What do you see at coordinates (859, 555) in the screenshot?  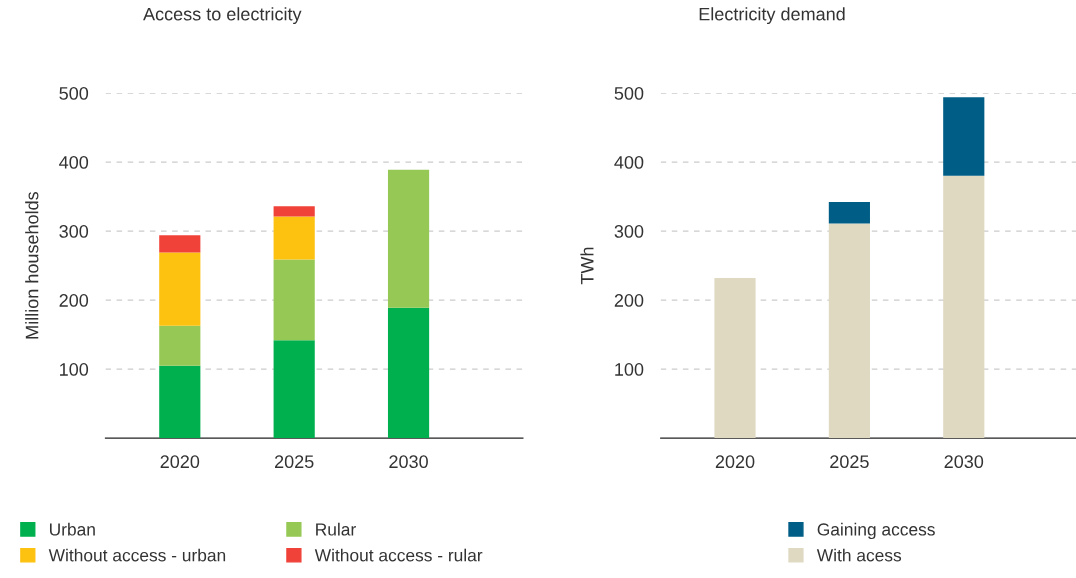 I see `legend-label: With acess` at bounding box center [859, 555].